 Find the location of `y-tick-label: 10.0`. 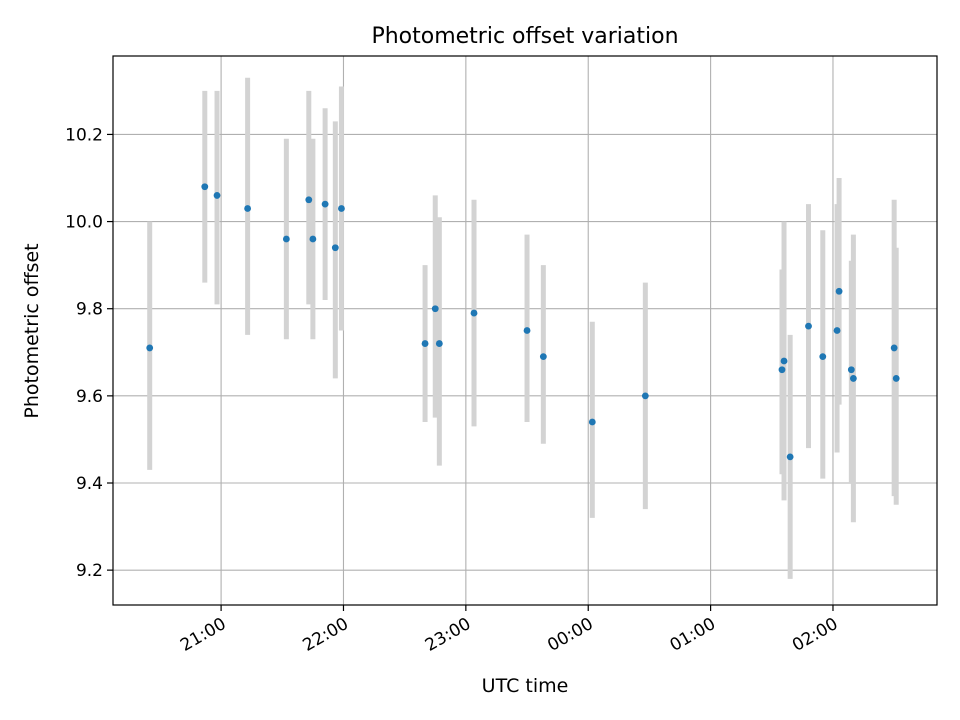

y-tick-label: 10.0 is located at coordinates (84, 223).